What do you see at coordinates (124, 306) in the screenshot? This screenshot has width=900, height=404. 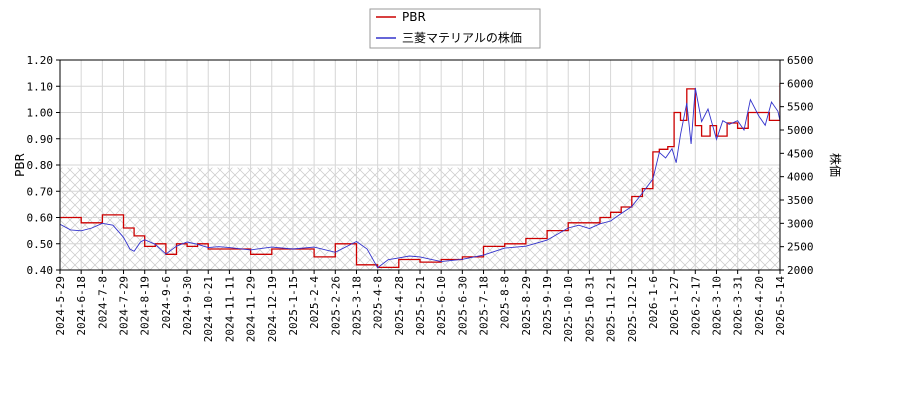 I see `x-tick-label: 2024-7-29` at bounding box center [124, 306].